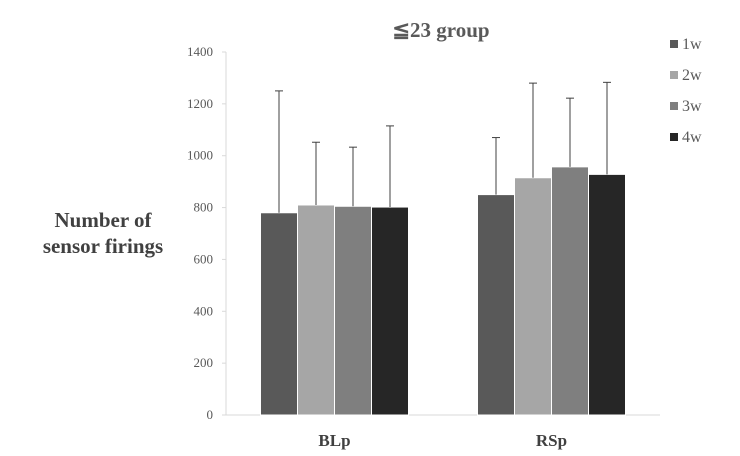  Describe the element at coordinates (533, 296) in the screenshot. I see `bar-RSp-2w` at that location.